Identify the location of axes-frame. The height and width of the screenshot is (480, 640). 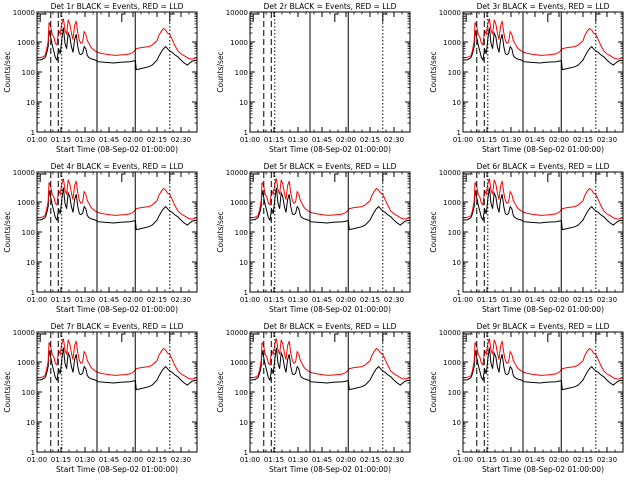
(330, 72).